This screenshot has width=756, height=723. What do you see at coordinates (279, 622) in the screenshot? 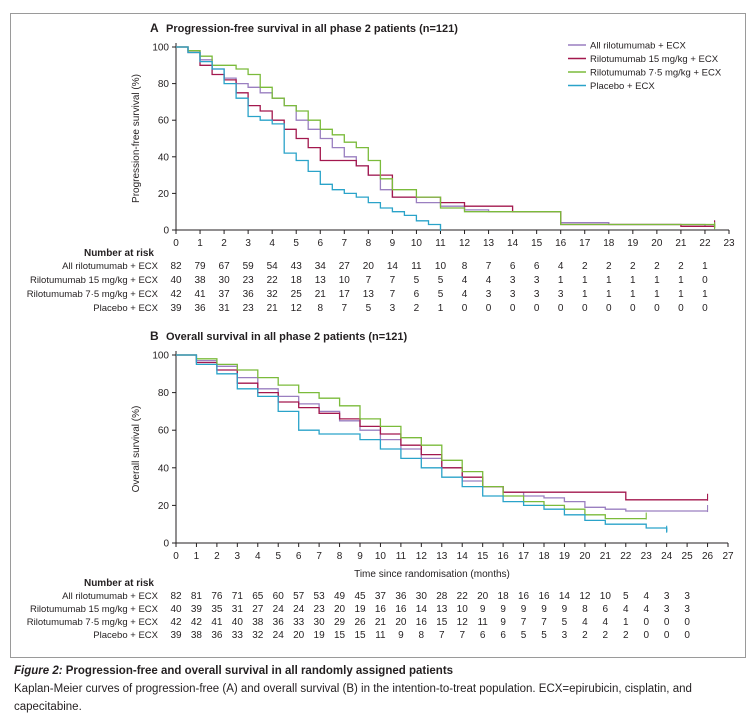
I see `panel-b-risk-cell: 36` at bounding box center [279, 622].